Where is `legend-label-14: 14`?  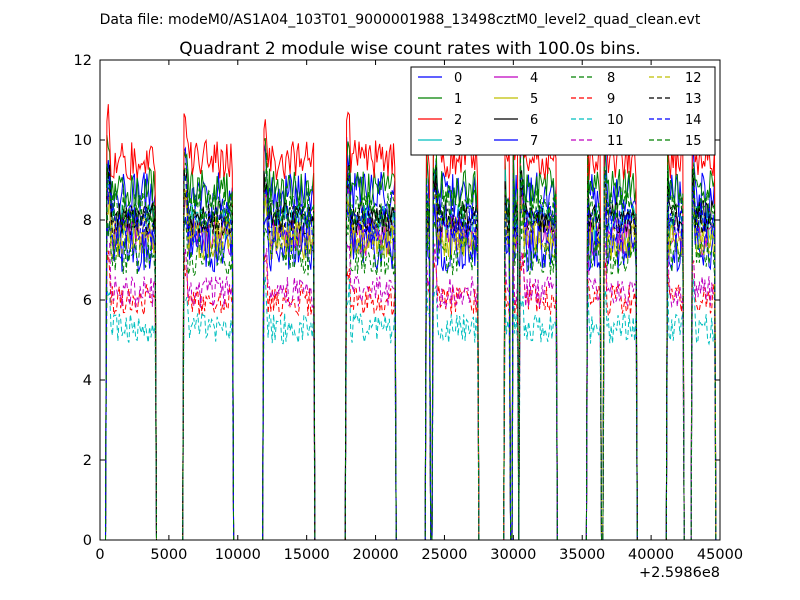 legend-label-14: 14 is located at coordinates (693, 120).